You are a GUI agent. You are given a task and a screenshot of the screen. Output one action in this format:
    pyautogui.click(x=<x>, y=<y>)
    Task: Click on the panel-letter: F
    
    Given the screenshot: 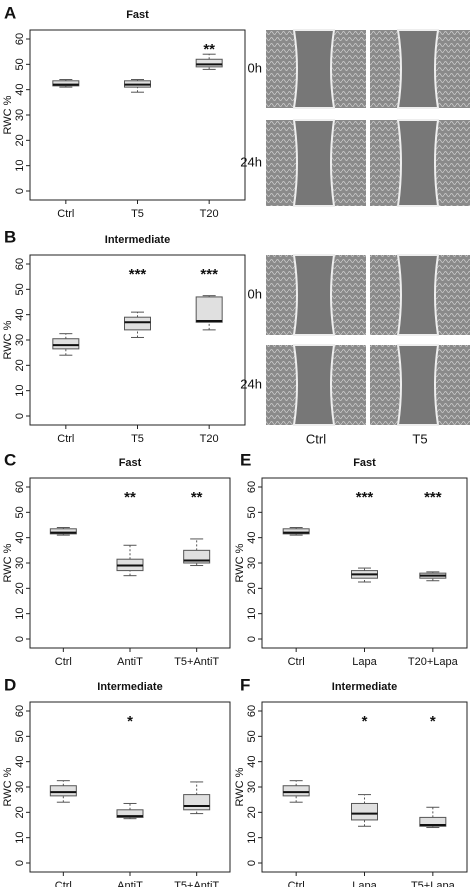 What is the action you would take?
    pyautogui.click(x=245, y=684)
    